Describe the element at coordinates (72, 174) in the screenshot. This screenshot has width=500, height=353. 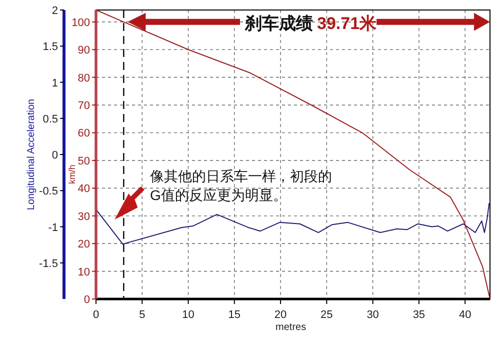
I see `y2-axis-title: km/h` at that location.